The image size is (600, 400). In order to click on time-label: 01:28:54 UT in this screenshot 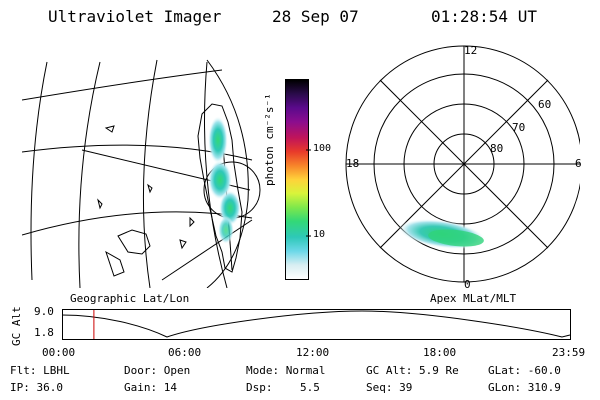, I will do `click(484, 16)`.